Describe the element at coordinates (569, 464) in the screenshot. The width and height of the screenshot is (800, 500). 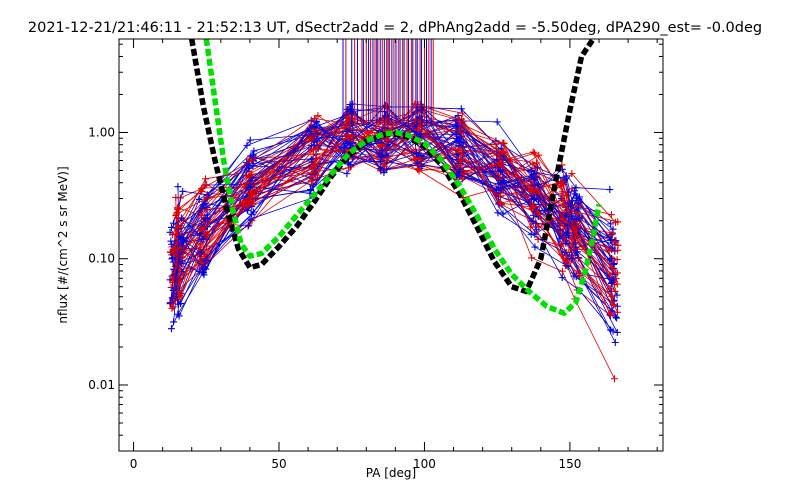
I see `x-tick-label: 150` at that location.